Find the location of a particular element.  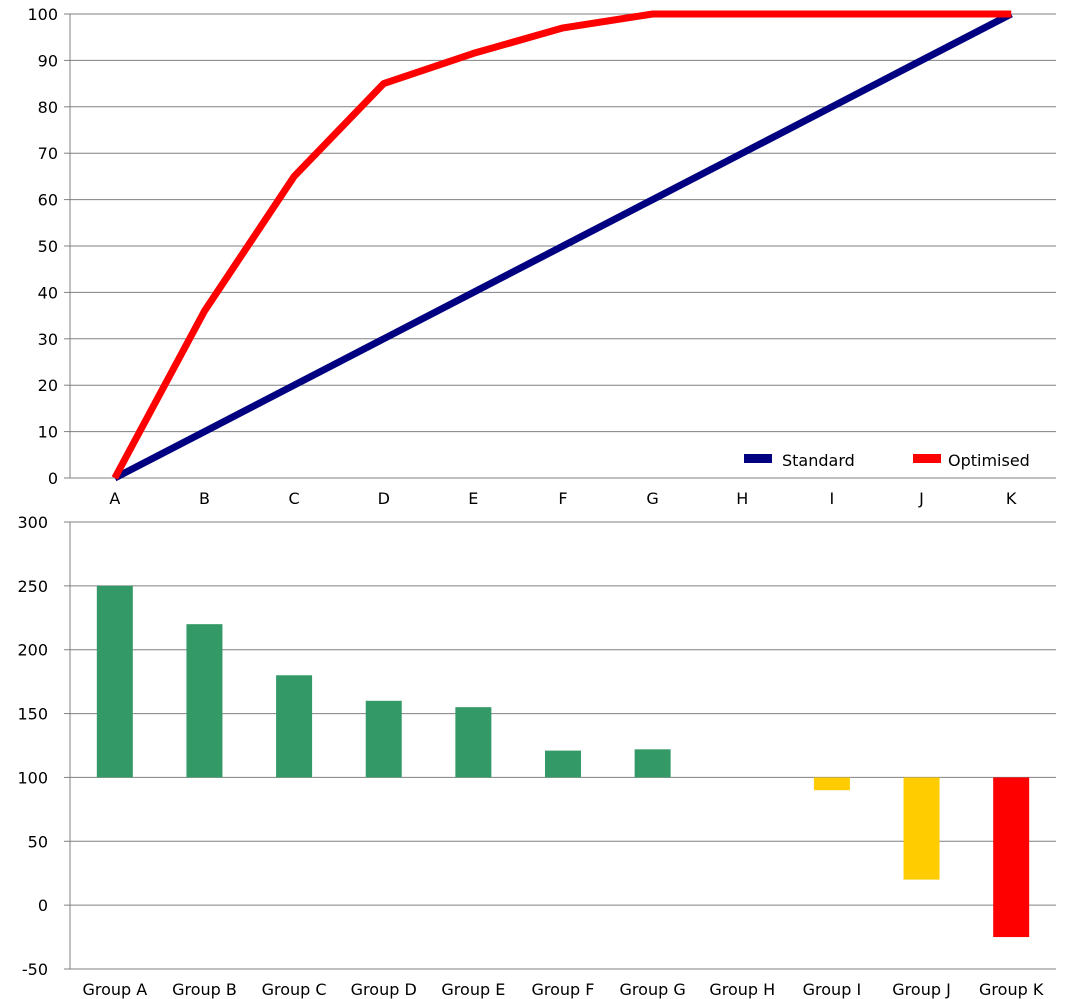

bar-group-c is located at coordinates (294, 726).